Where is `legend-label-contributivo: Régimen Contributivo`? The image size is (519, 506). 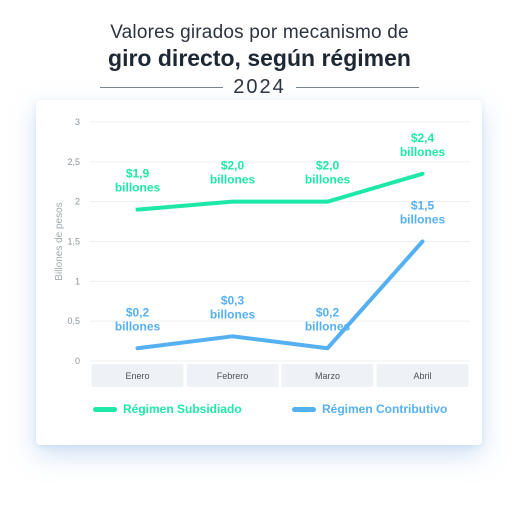
legend-label-contributivo: Régimen Contributivo is located at coordinates (385, 409).